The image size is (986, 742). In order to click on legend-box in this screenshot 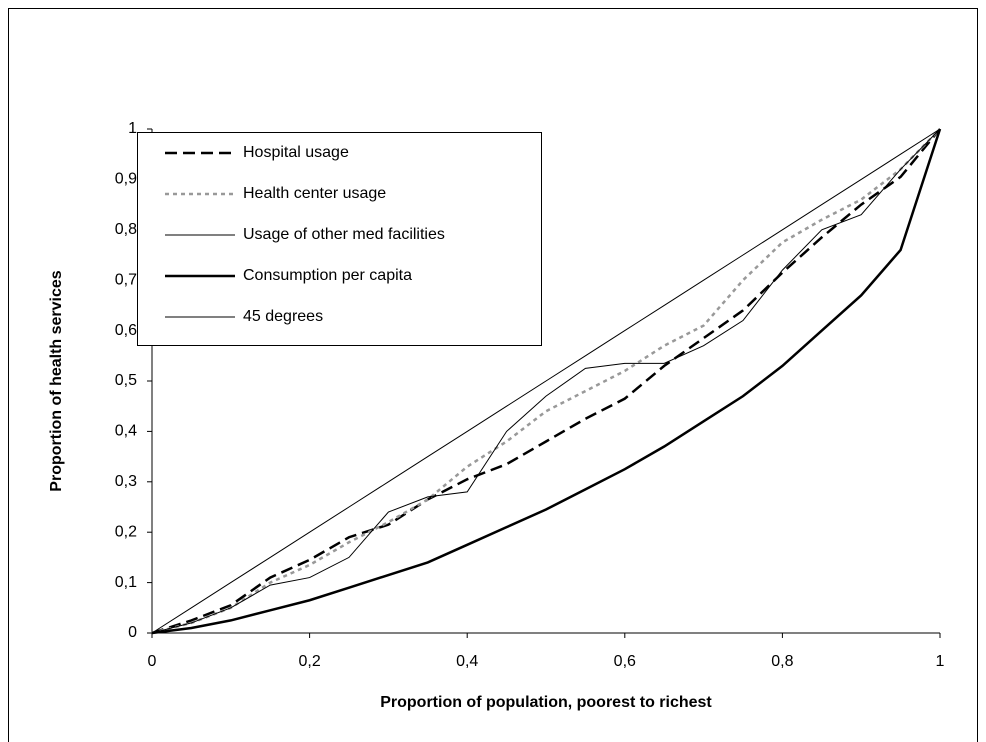, I will do `click(339, 239)`.